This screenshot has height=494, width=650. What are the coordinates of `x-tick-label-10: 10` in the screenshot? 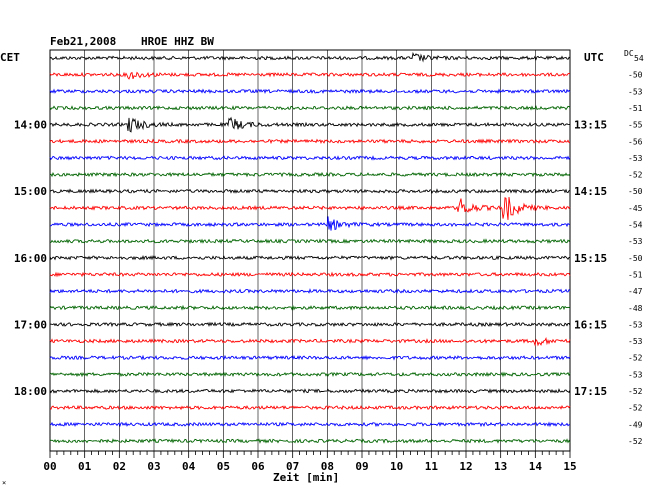 It's located at (396, 466).